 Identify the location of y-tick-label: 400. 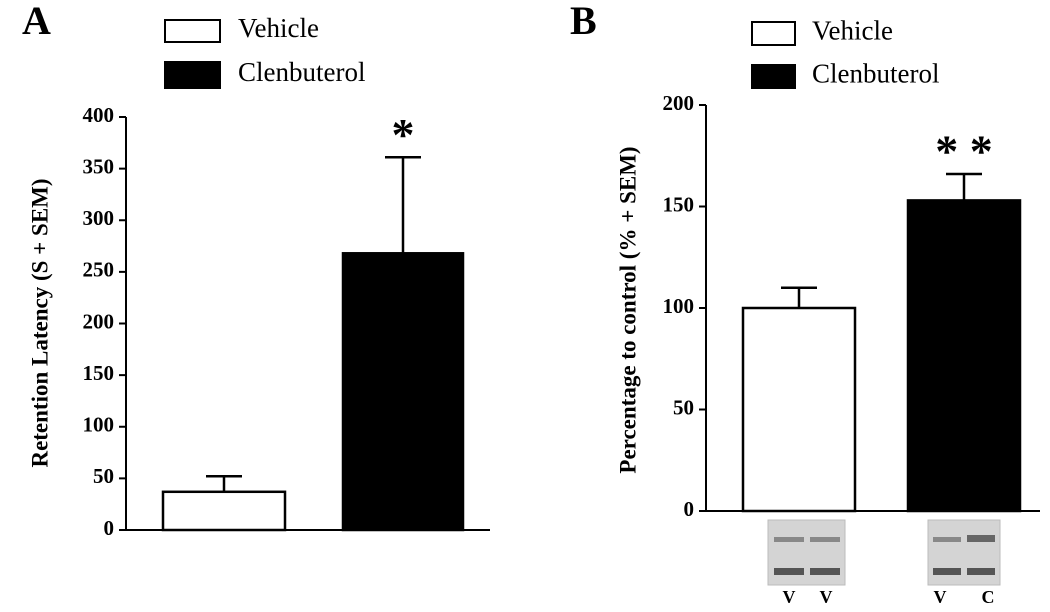
(99, 115).